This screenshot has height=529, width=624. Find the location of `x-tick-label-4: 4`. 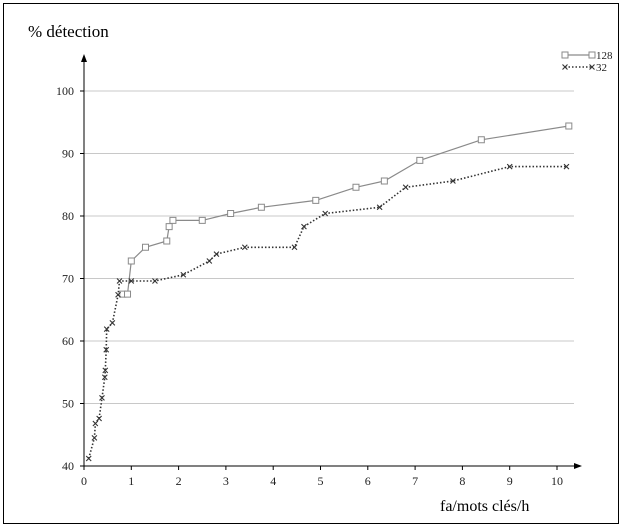

x-tick-label-4: 4 is located at coordinates (273, 481).